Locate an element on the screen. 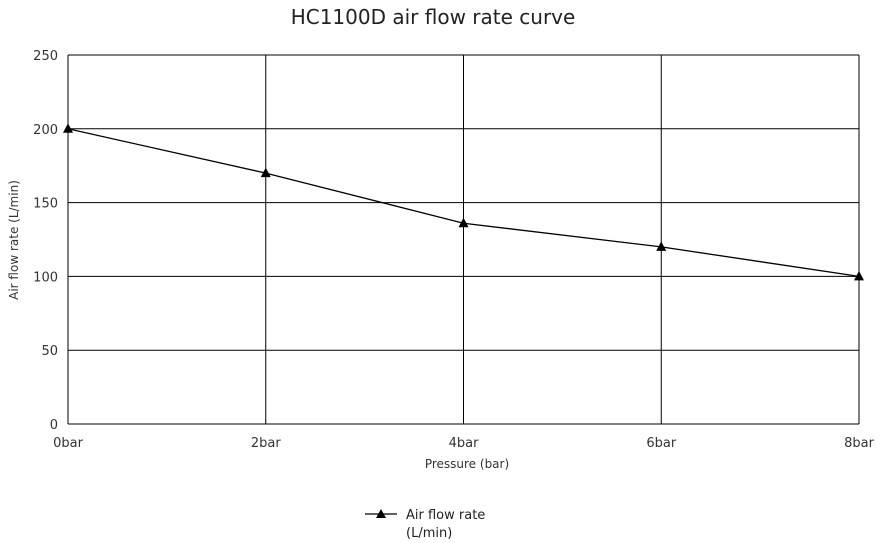 Image resolution: width=880 pixels, height=543 pixels. legend-triangle-marker is located at coordinates (381, 513).